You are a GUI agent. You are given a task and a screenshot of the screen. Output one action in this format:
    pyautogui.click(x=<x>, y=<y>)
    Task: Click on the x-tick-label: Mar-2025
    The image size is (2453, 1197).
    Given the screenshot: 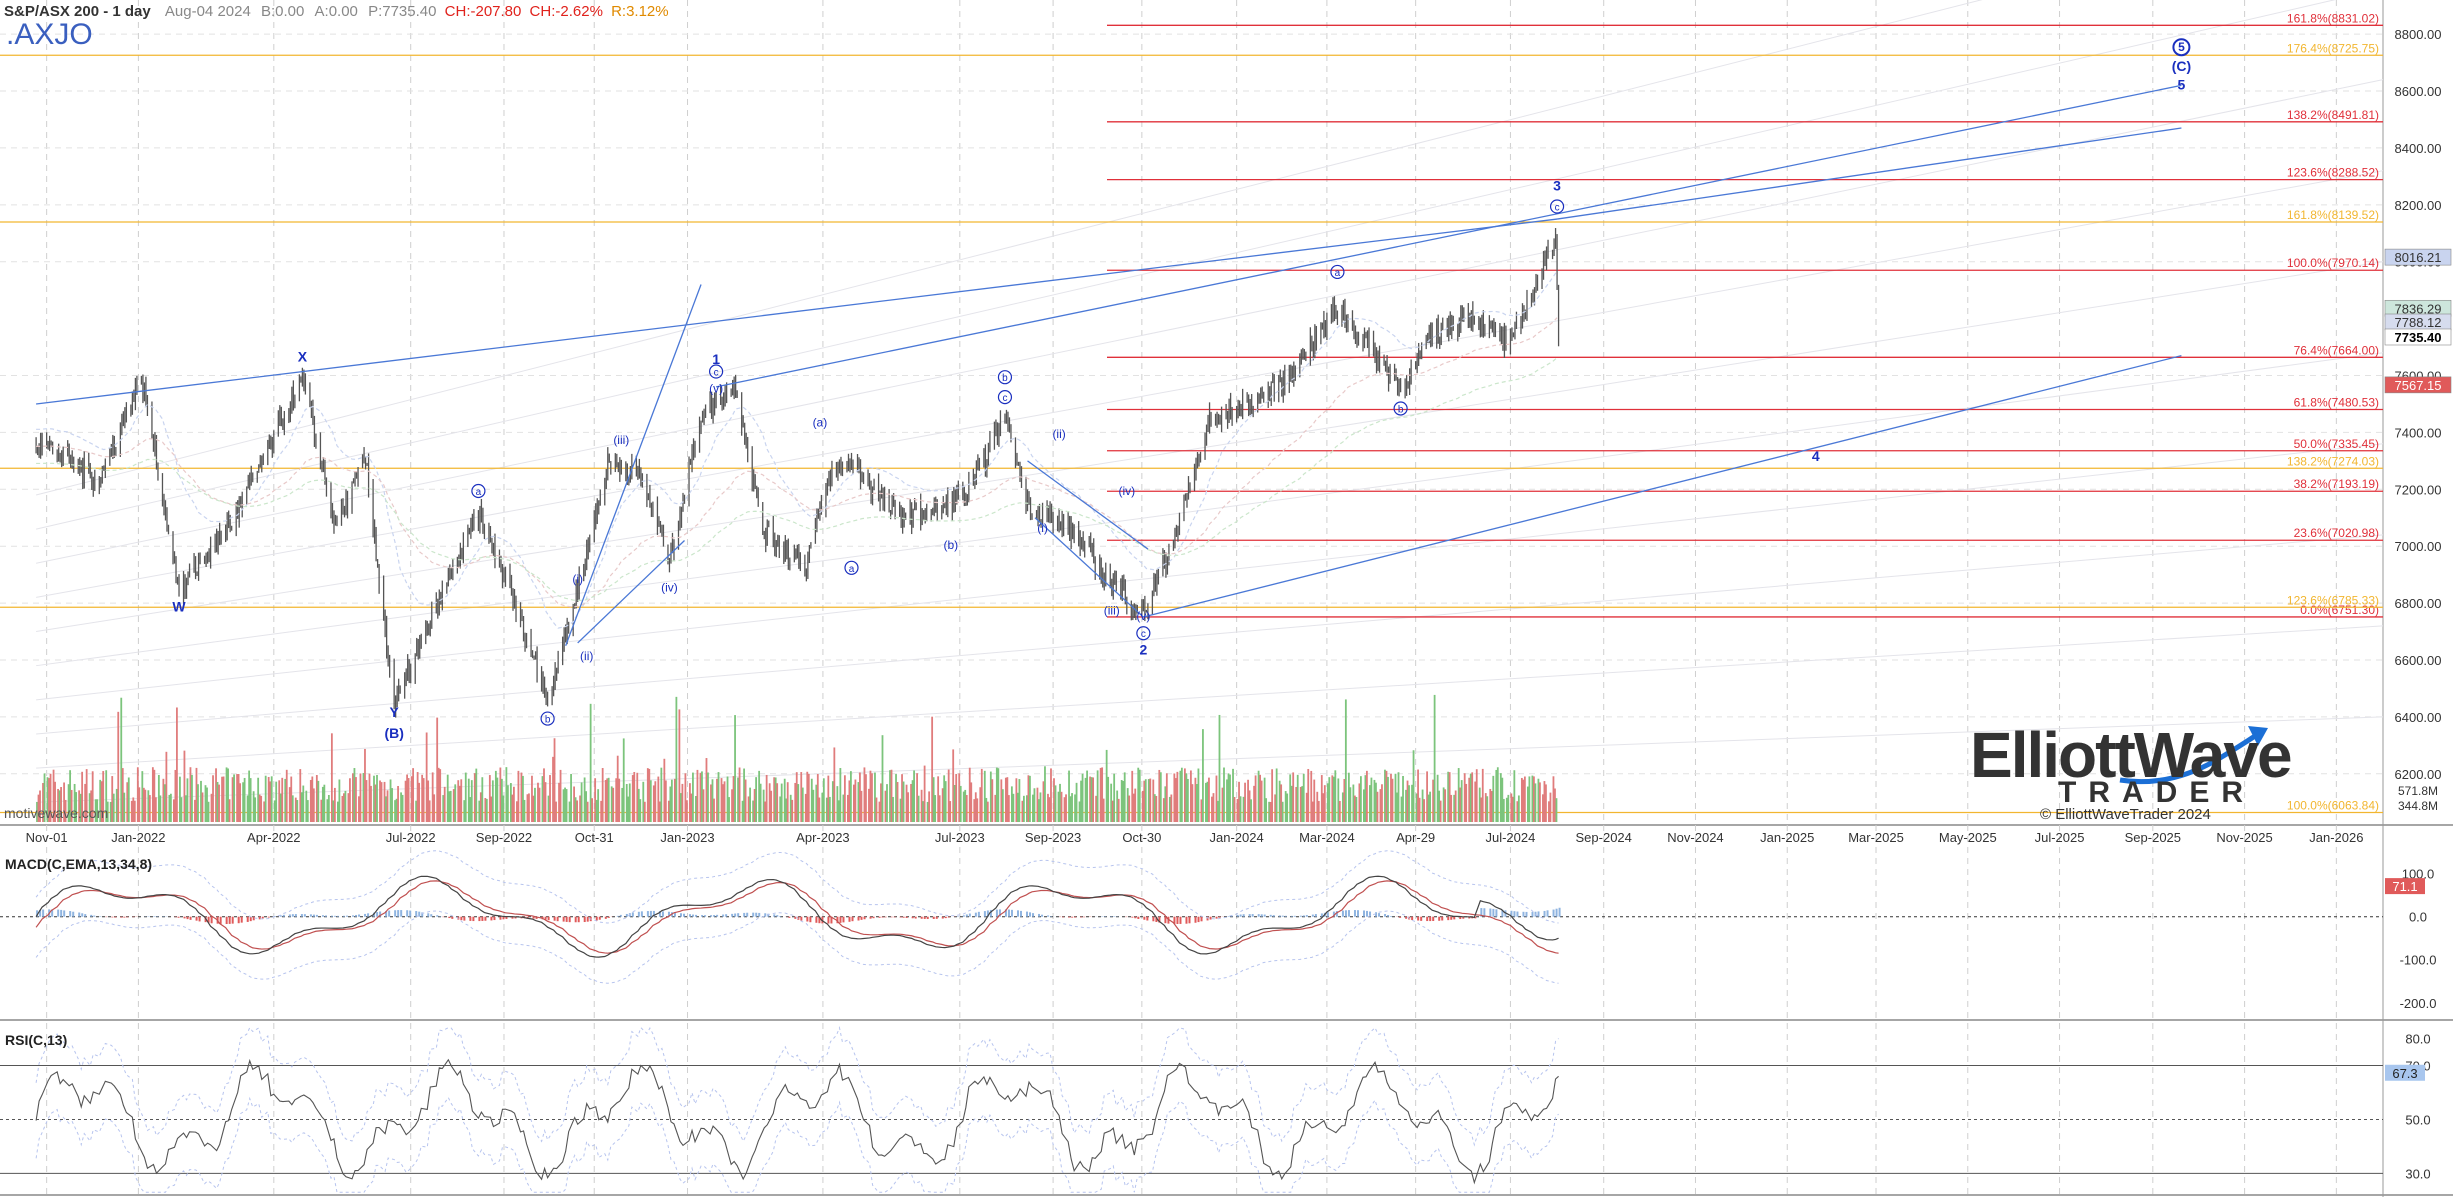 What is the action you would take?
    pyautogui.click(x=1876, y=837)
    